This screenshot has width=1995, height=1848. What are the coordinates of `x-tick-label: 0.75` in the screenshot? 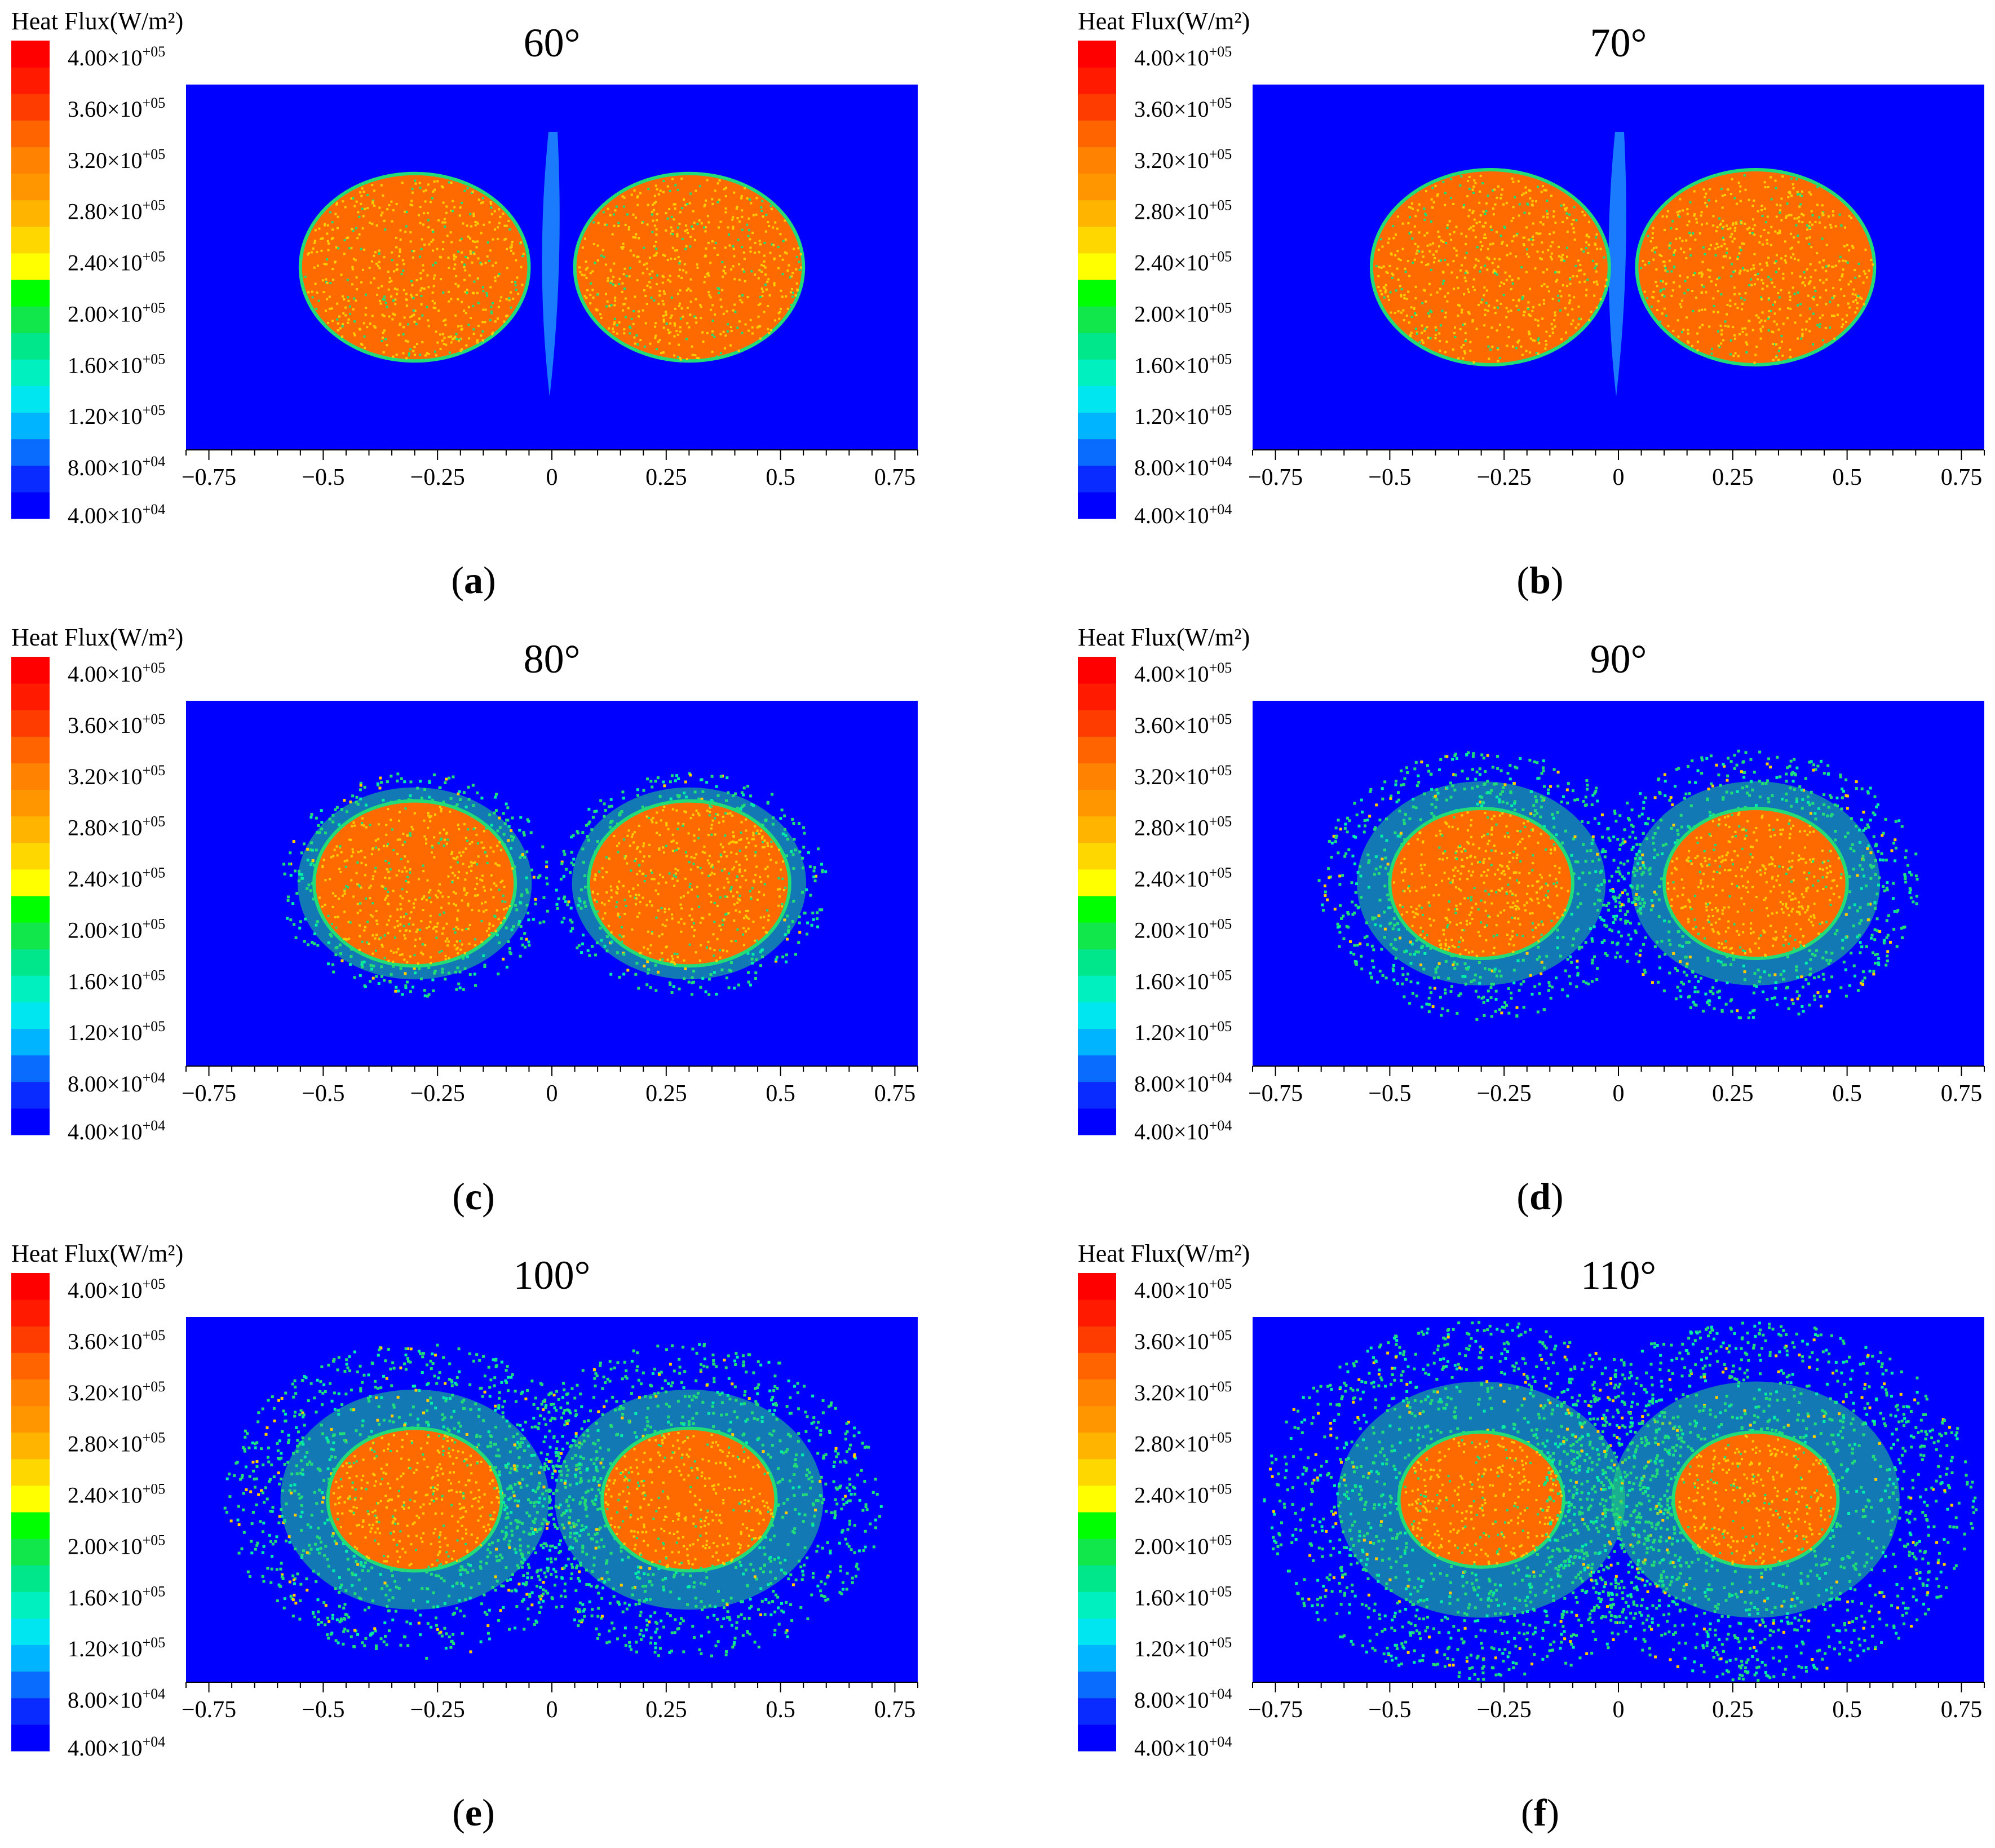 It's located at (895, 1094).